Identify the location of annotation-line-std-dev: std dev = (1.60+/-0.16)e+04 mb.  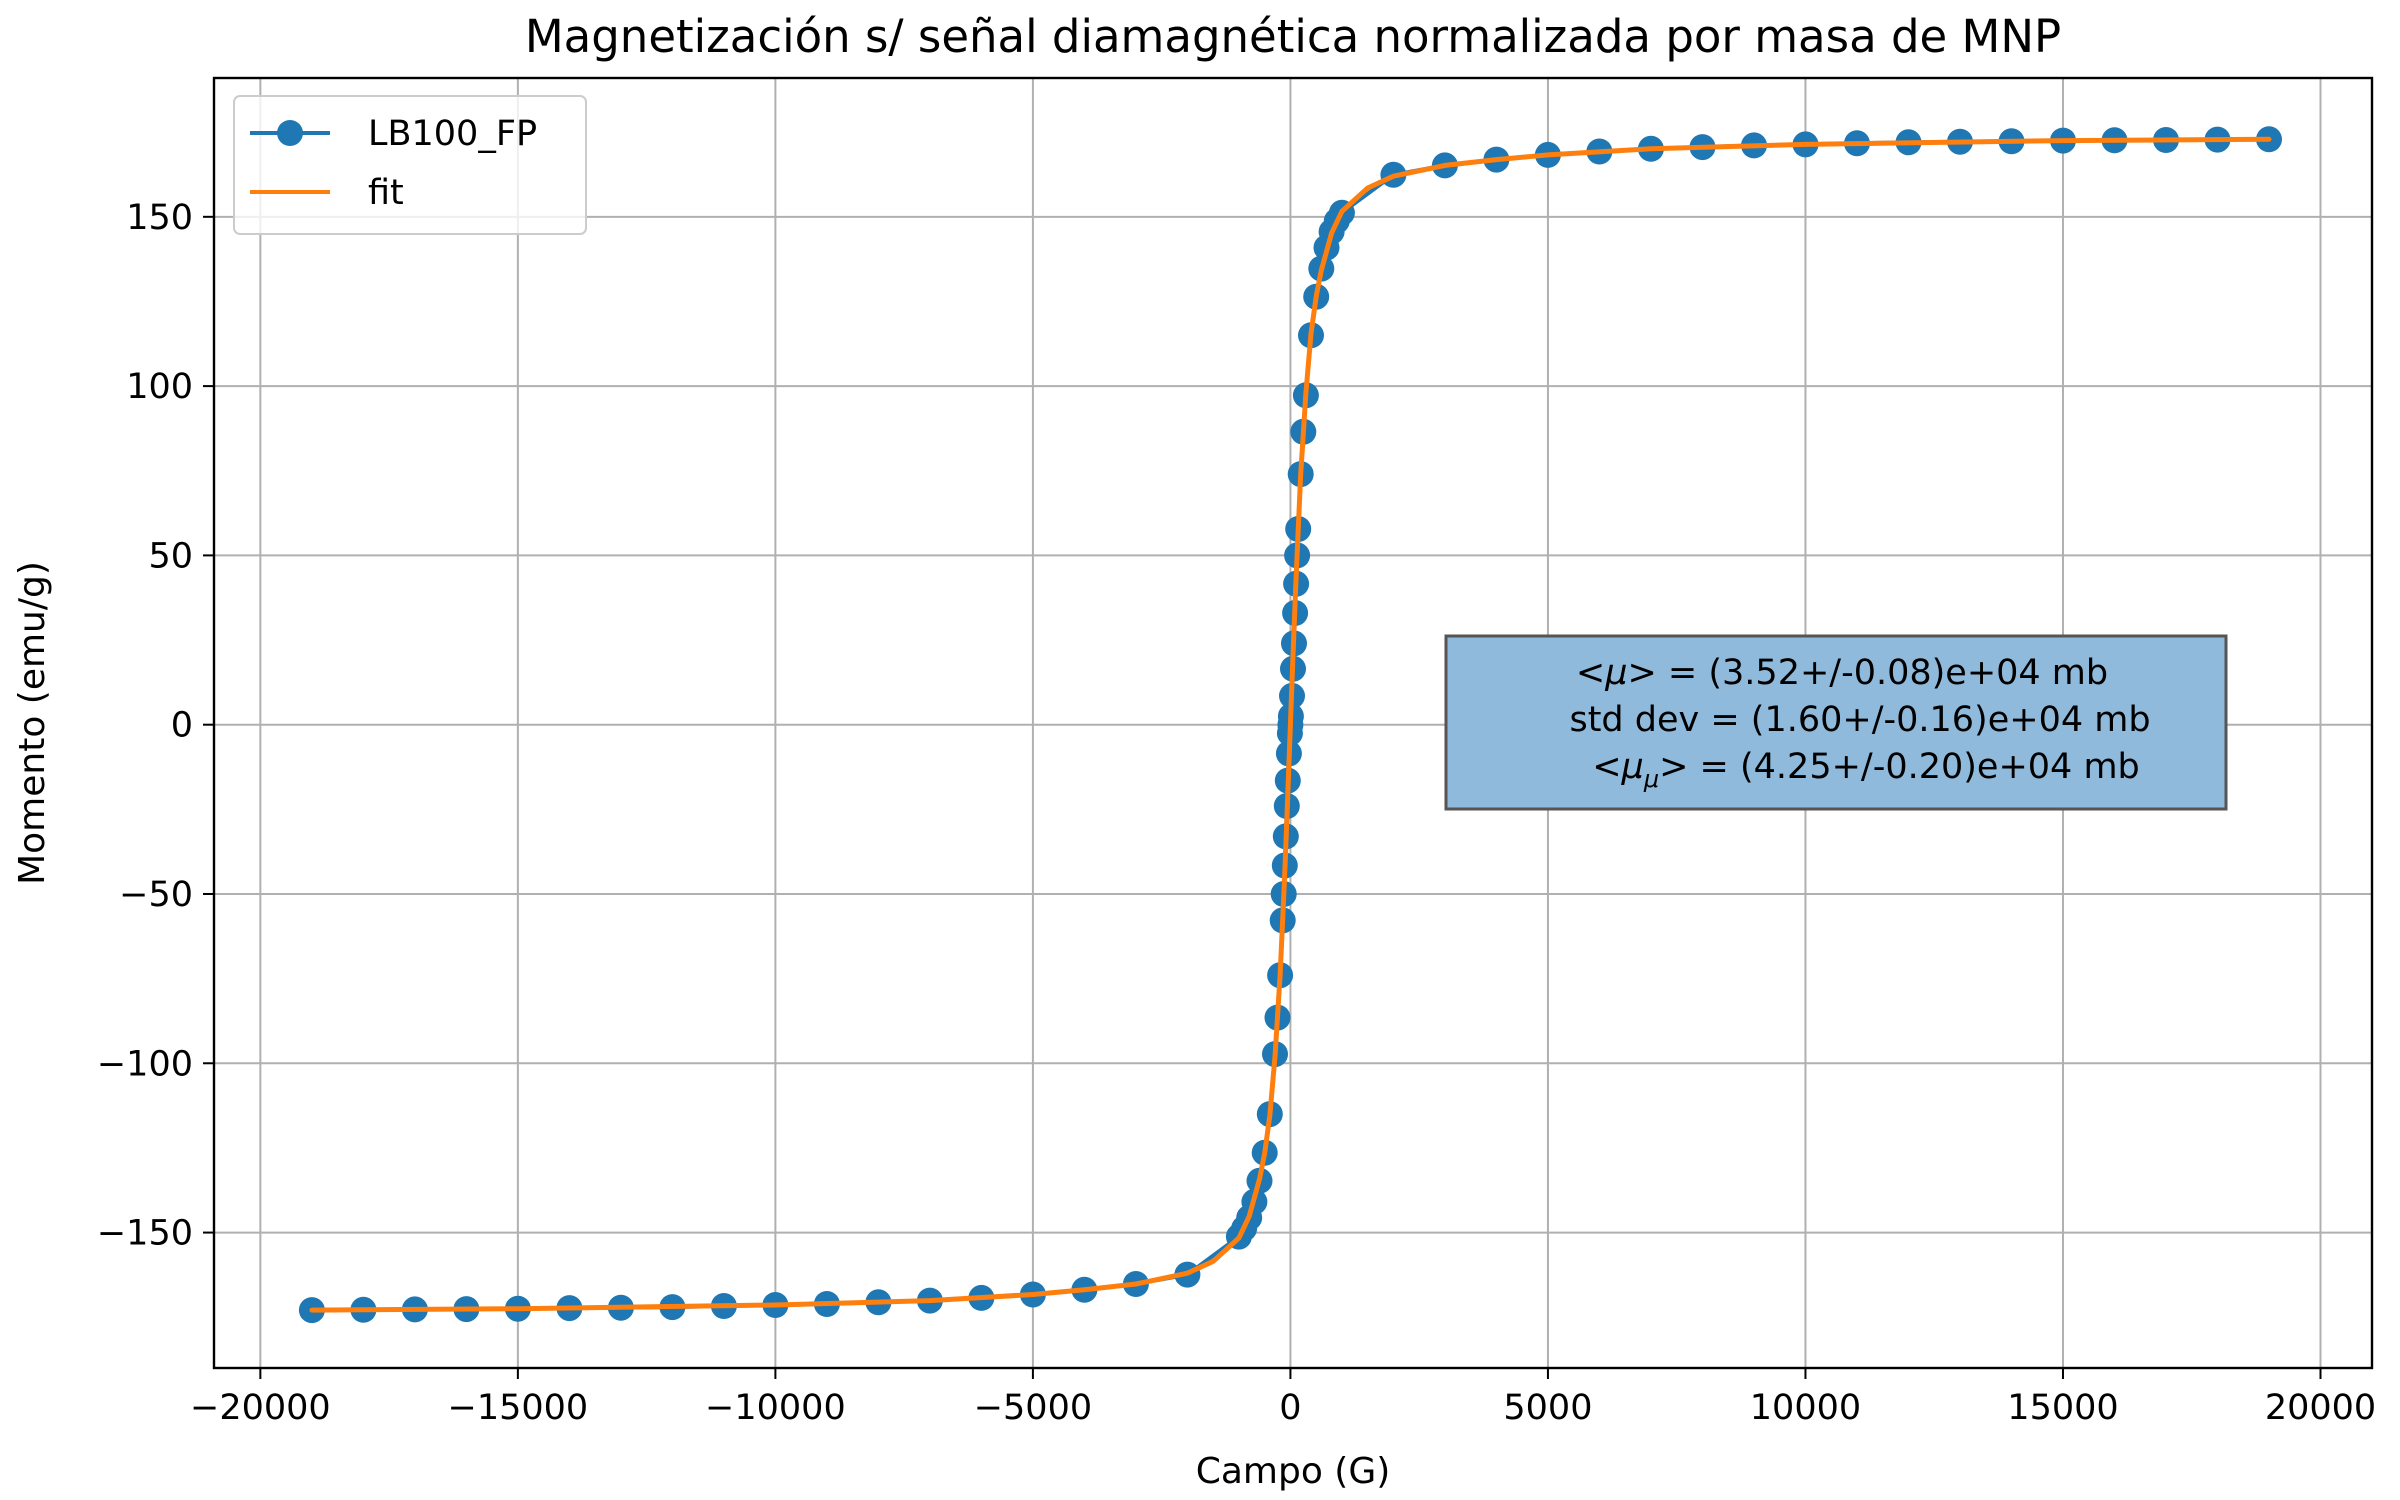
(1859, 720).